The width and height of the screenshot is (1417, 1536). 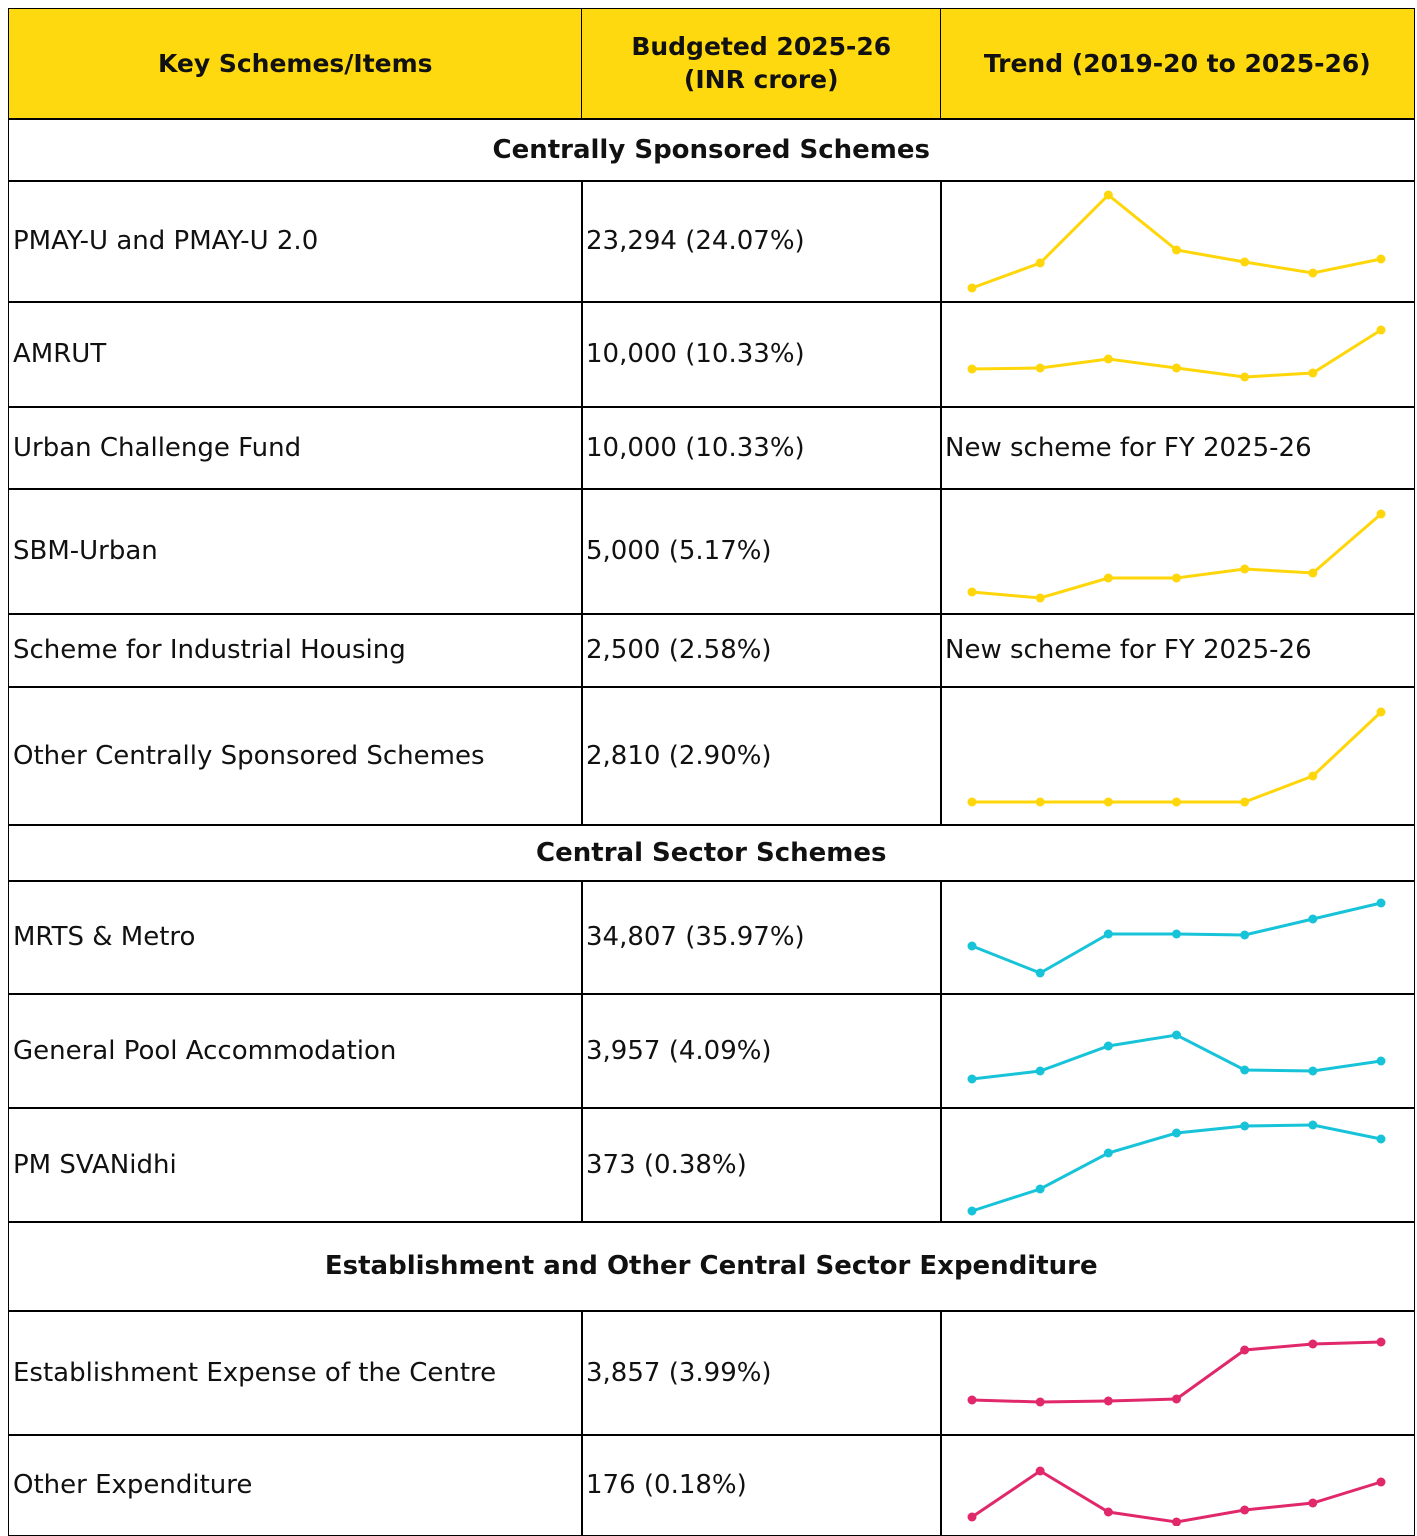 What do you see at coordinates (761, 1051) in the screenshot?
I see `budget-cell: 3,957 (4.09%)` at bounding box center [761, 1051].